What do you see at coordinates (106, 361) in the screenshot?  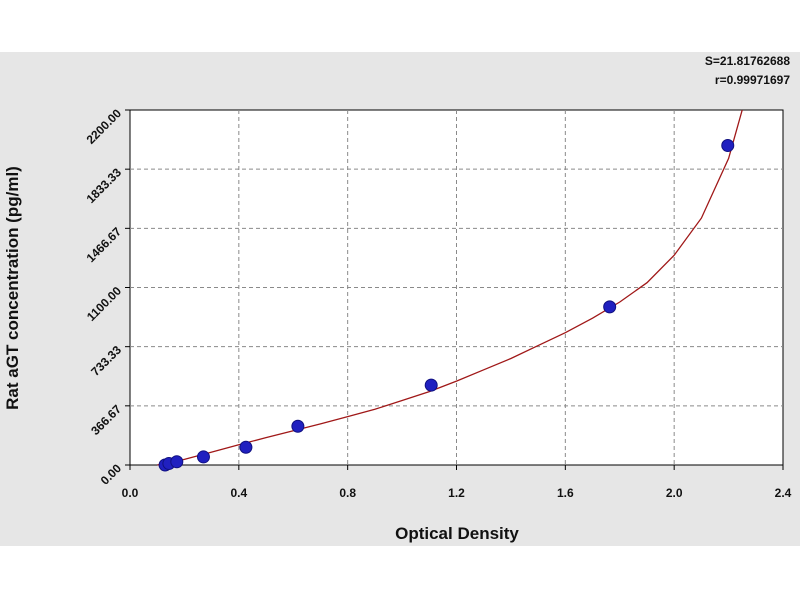 I see `y-tick-label: 733.33` at bounding box center [106, 361].